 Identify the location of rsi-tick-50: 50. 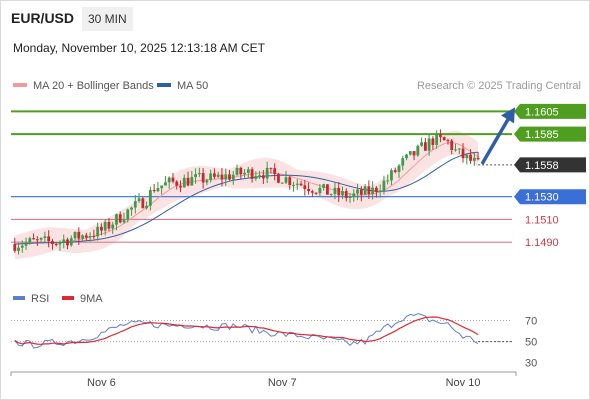
(531, 343).